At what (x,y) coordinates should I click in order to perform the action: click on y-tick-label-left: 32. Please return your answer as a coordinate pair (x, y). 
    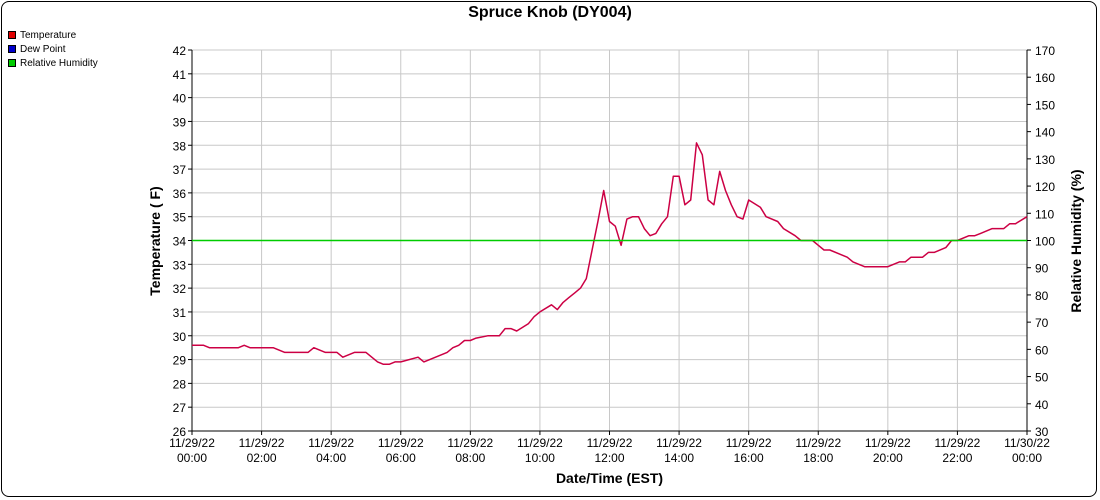
    Looking at the image, I should click on (180, 289).